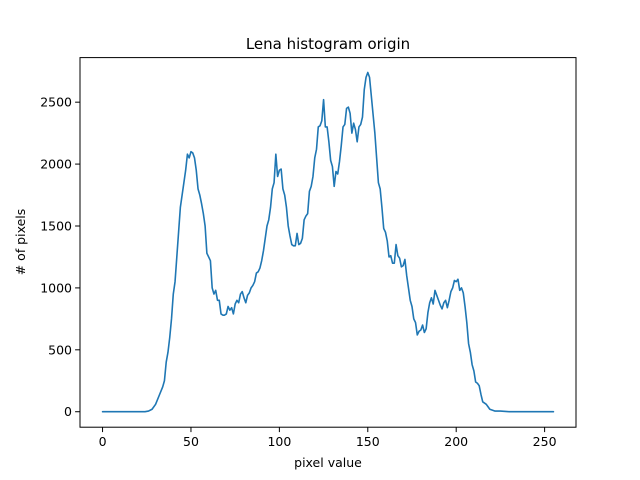 The width and height of the screenshot is (640, 480). What do you see at coordinates (279, 441) in the screenshot?
I see `x-tick-label: 100` at bounding box center [279, 441].